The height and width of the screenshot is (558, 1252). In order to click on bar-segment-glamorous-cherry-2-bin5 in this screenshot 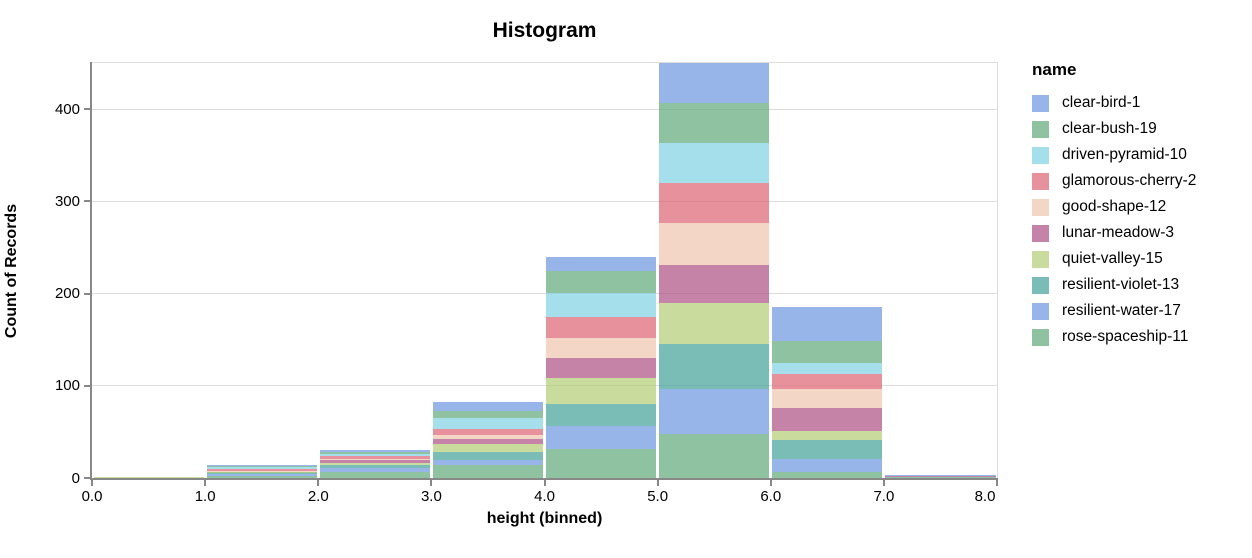, I will do `click(714, 202)`.